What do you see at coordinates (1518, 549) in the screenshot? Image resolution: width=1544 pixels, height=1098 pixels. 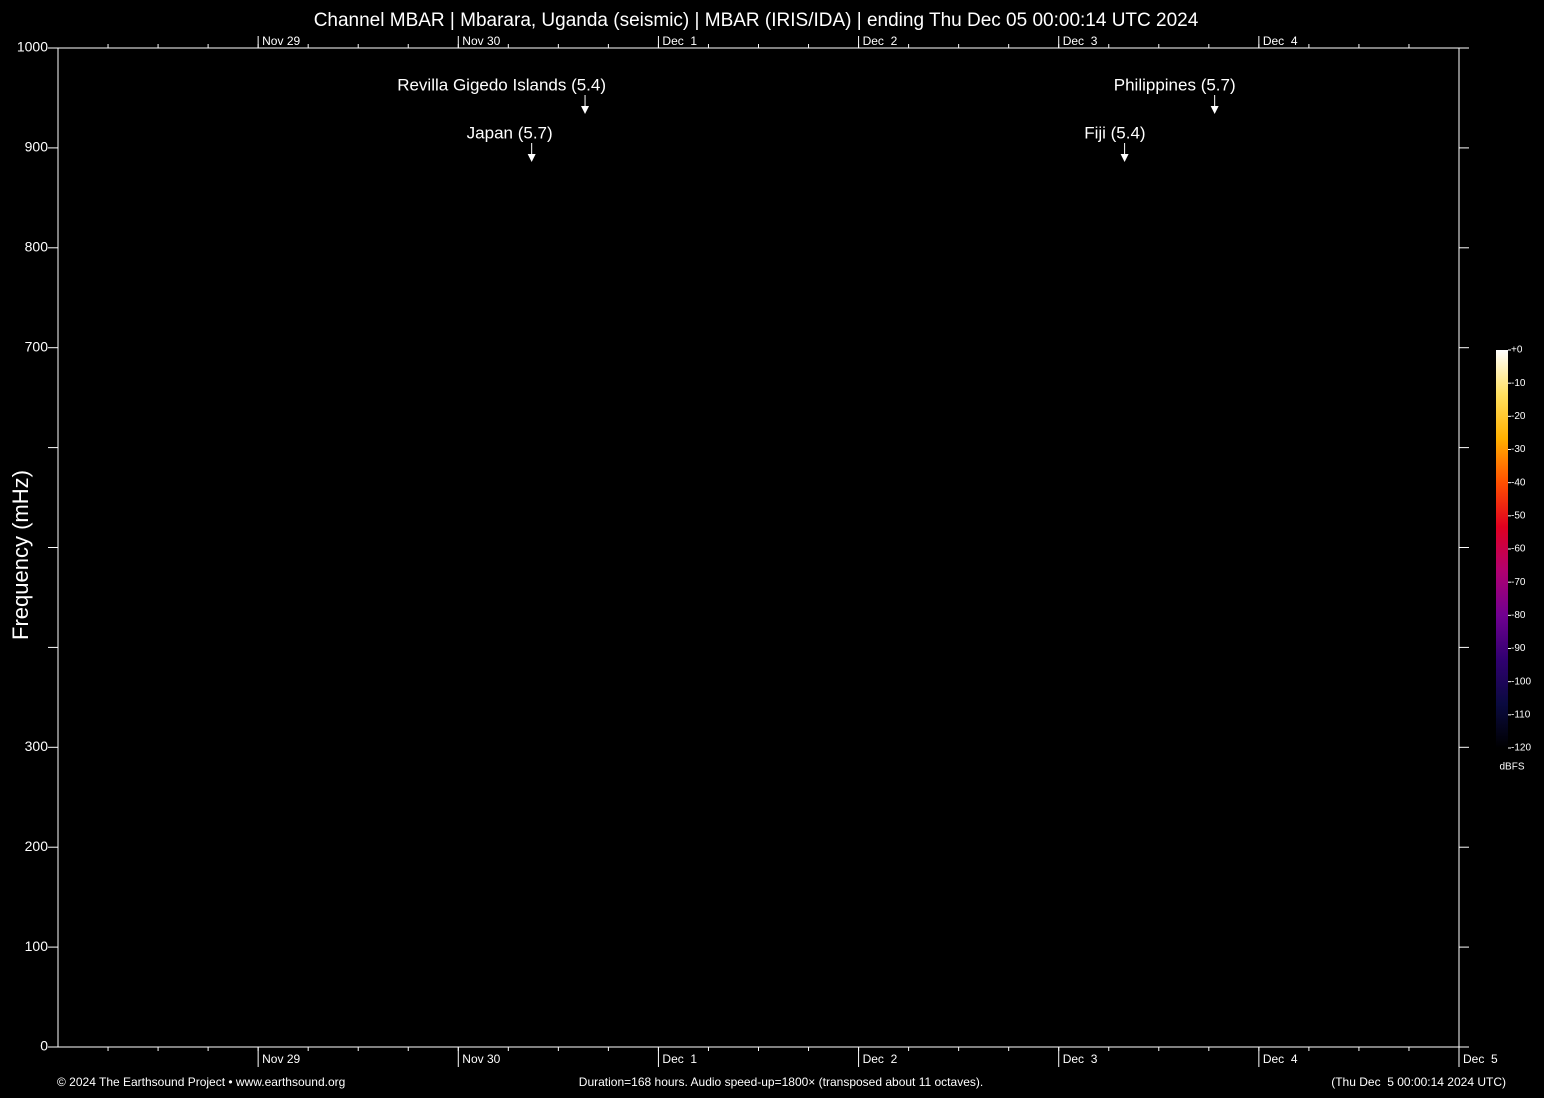 I see `colorbar-tick-label: -60` at bounding box center [1518, 549].